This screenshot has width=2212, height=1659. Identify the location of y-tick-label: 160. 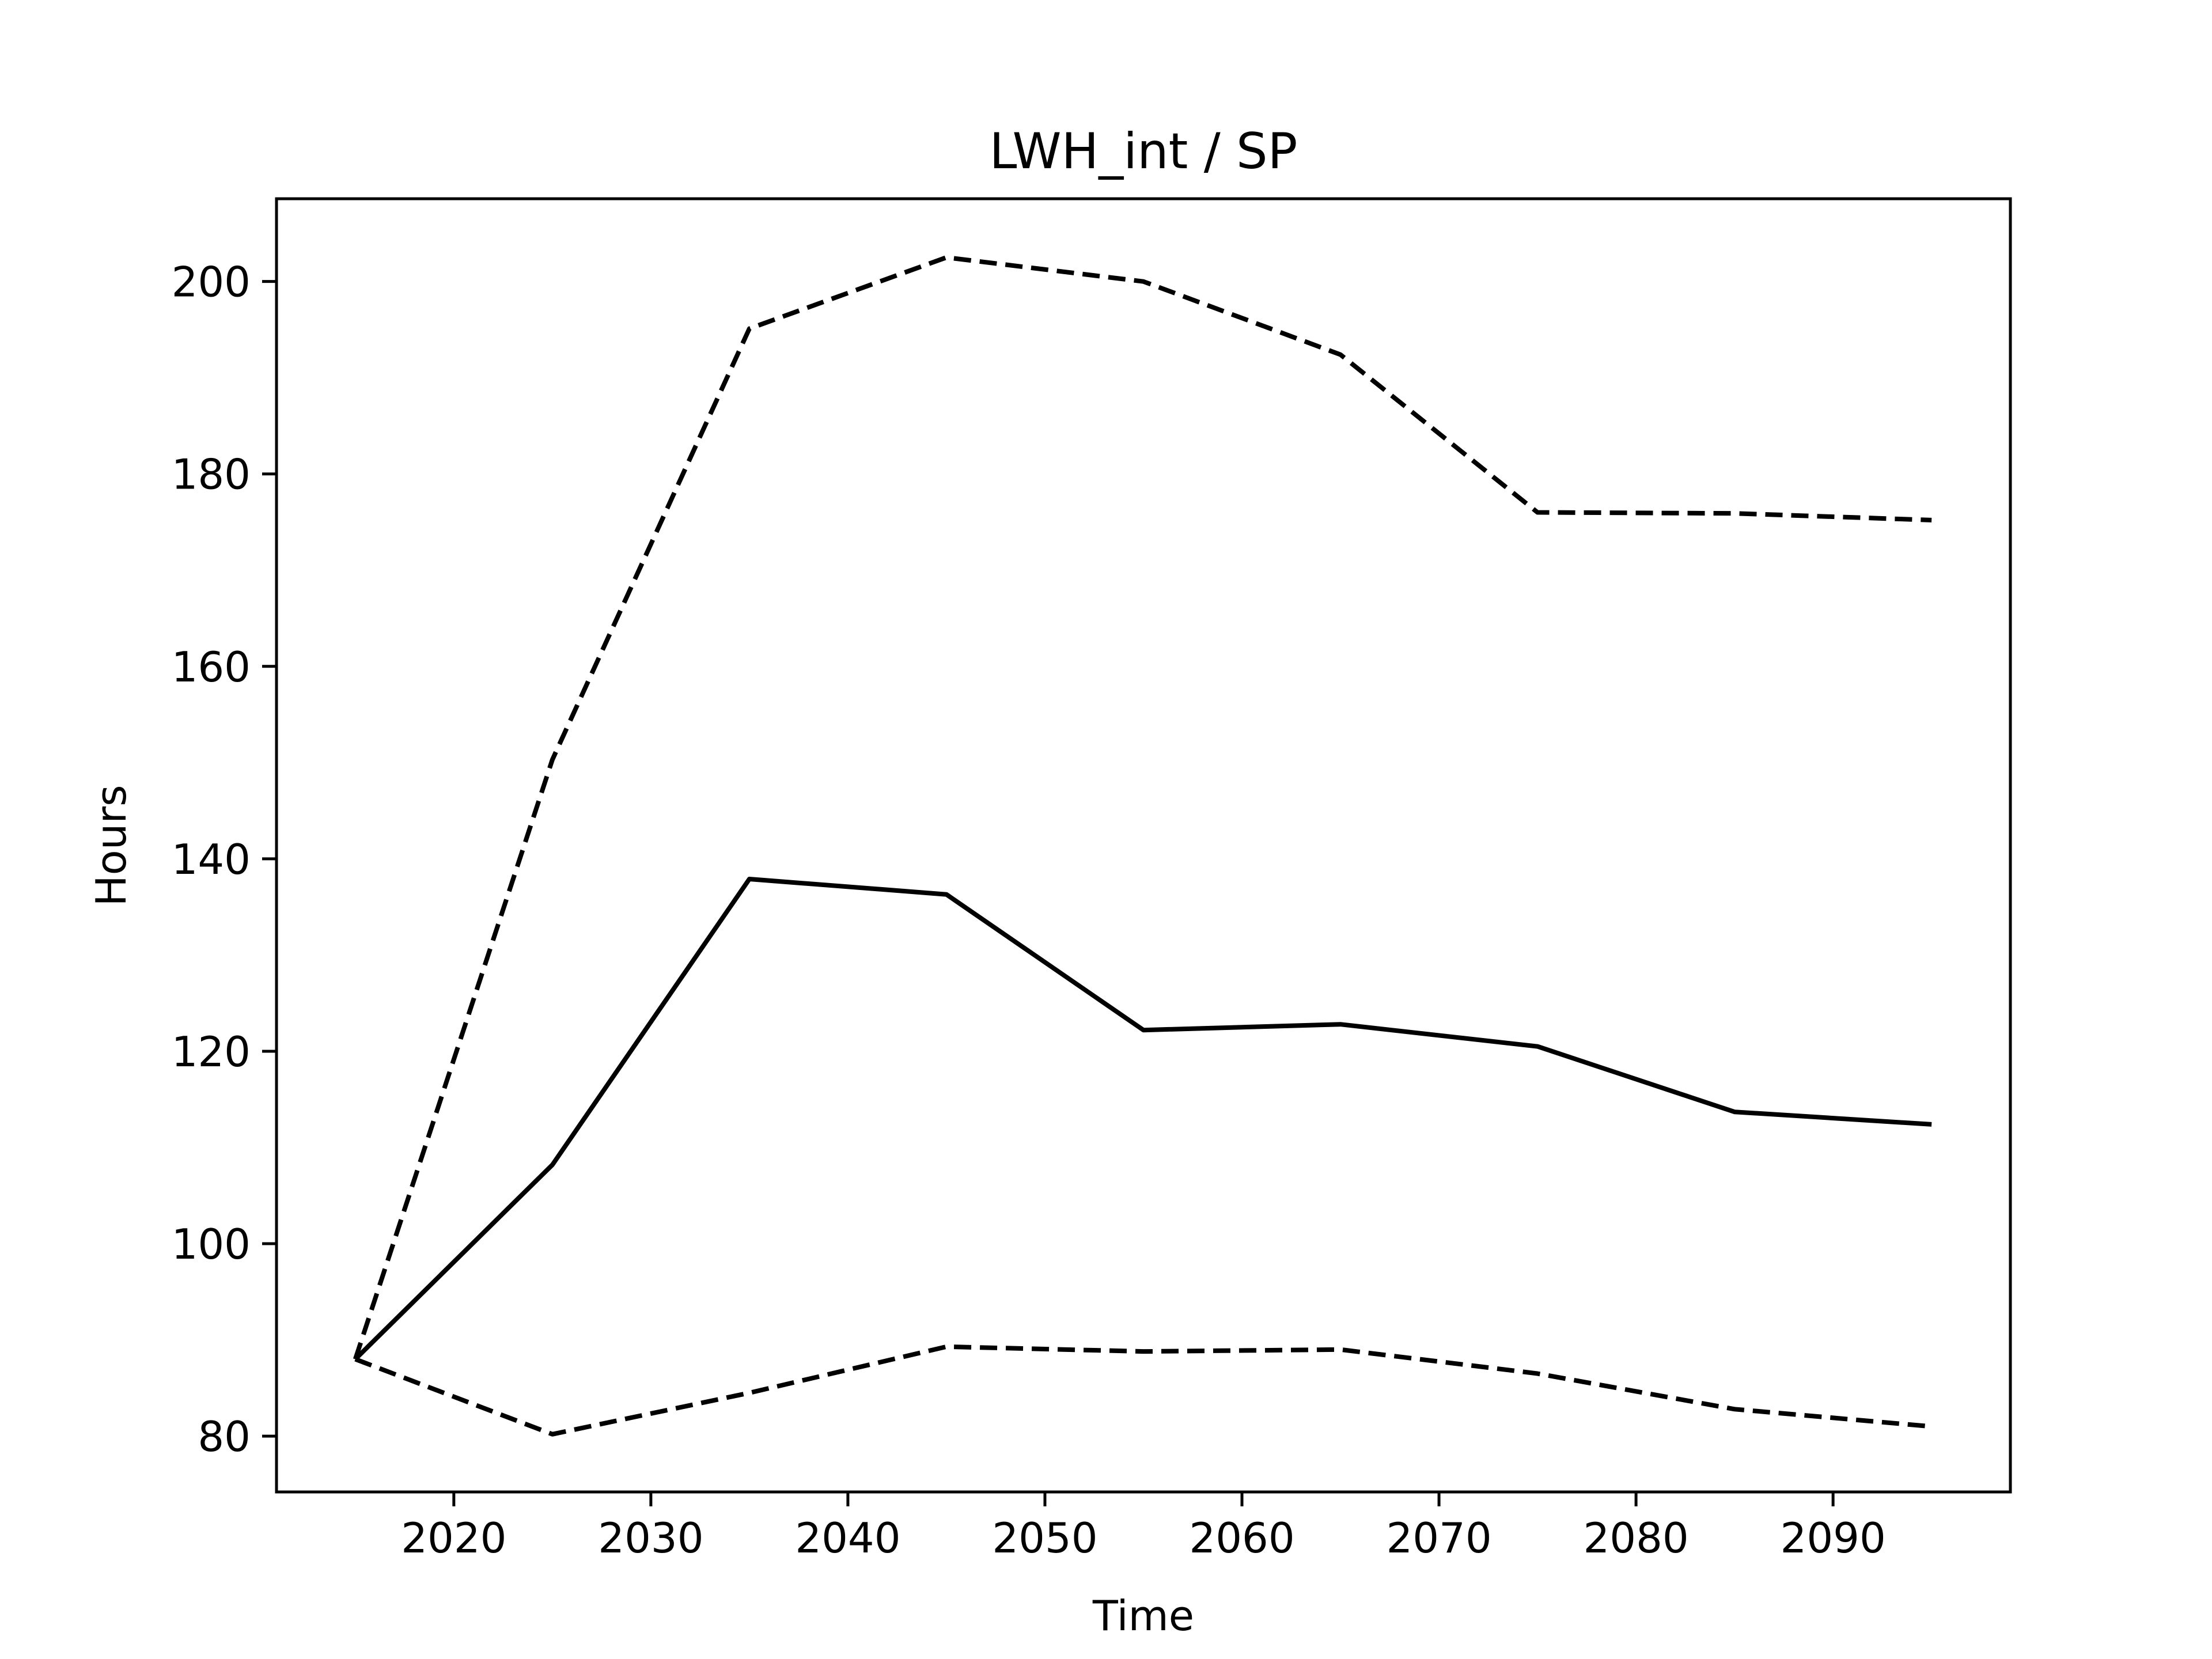
(211, 667).